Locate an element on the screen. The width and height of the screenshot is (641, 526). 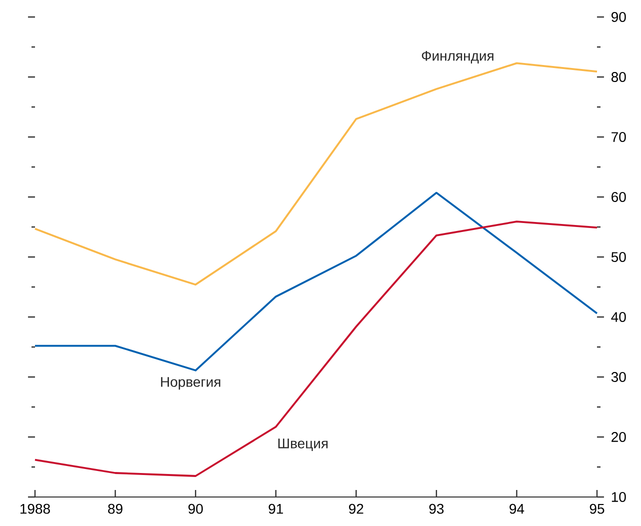
y-tick-label: 90 is located at coordinates (619, 17).